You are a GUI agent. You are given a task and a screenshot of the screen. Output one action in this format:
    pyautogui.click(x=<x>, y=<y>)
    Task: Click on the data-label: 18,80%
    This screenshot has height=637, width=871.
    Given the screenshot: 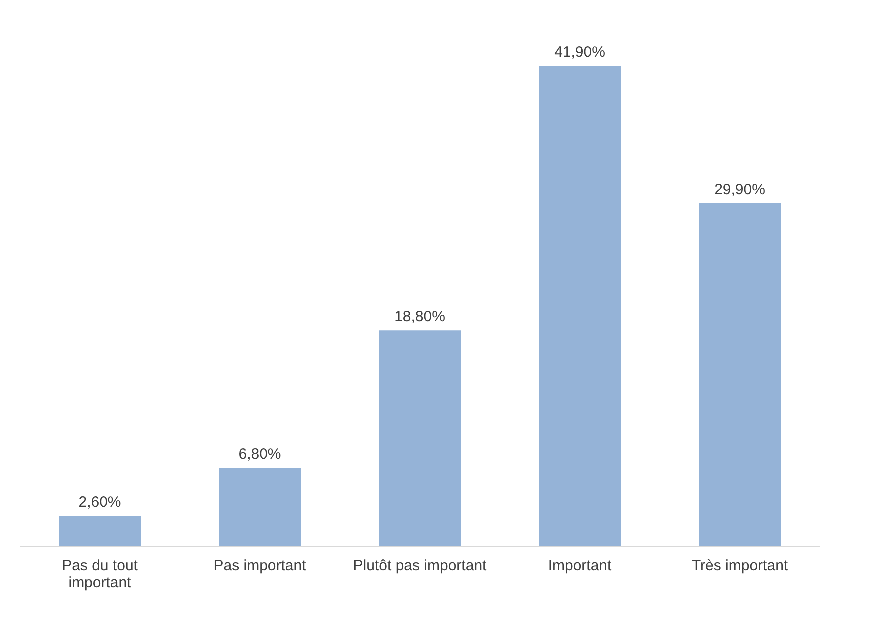 What is the action you would take?
    pyautogui.click(x=420, y=317)
    